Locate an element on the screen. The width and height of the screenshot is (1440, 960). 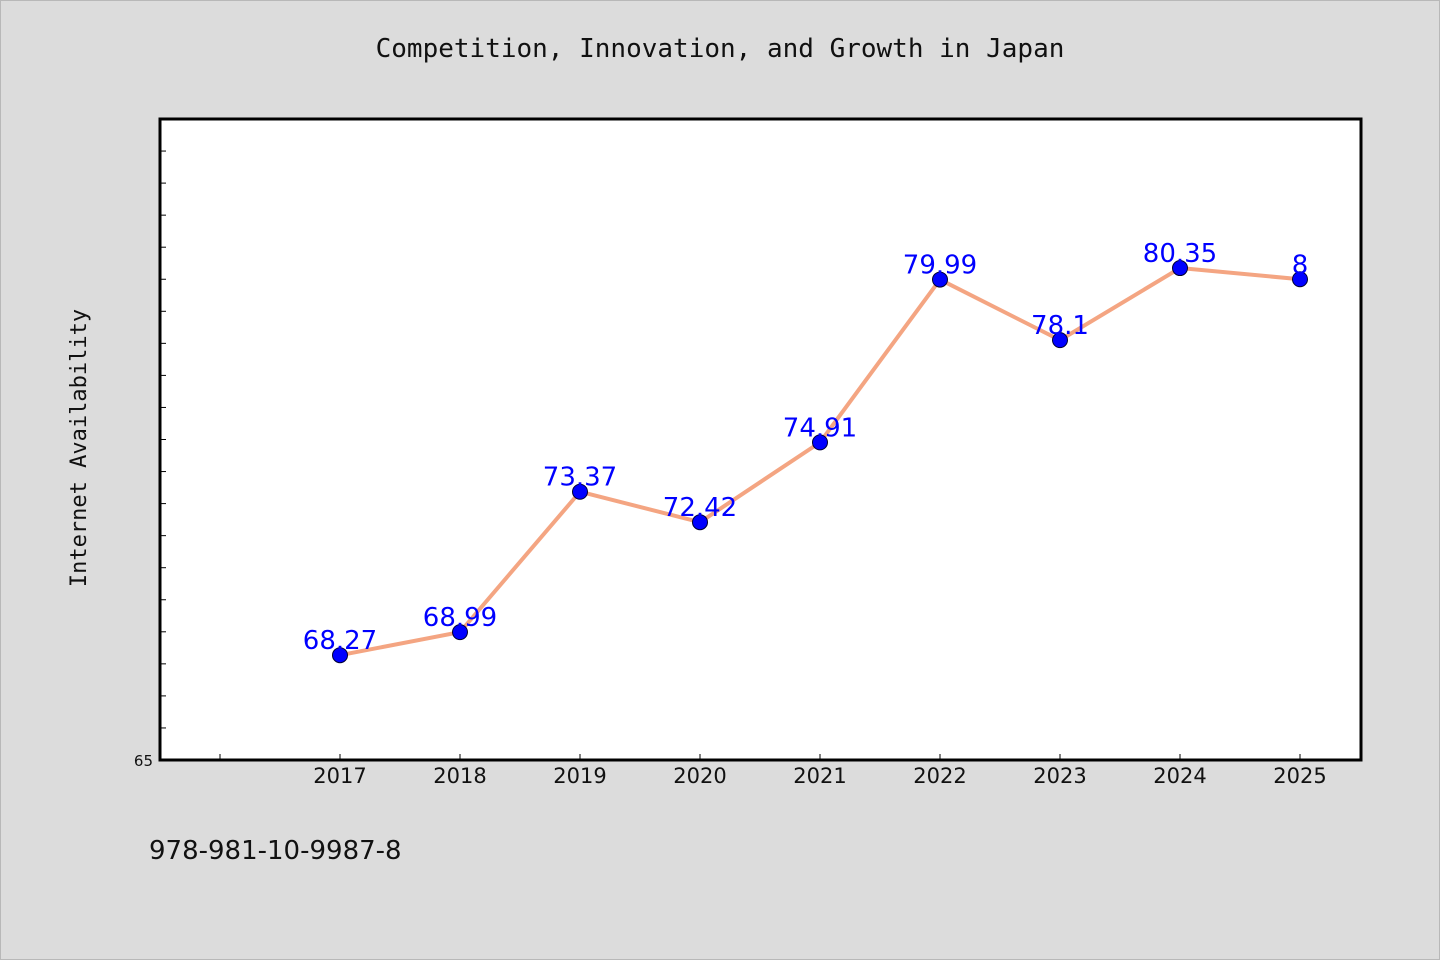
x-tick-label: 2022 is located at coordinates (939, 776).